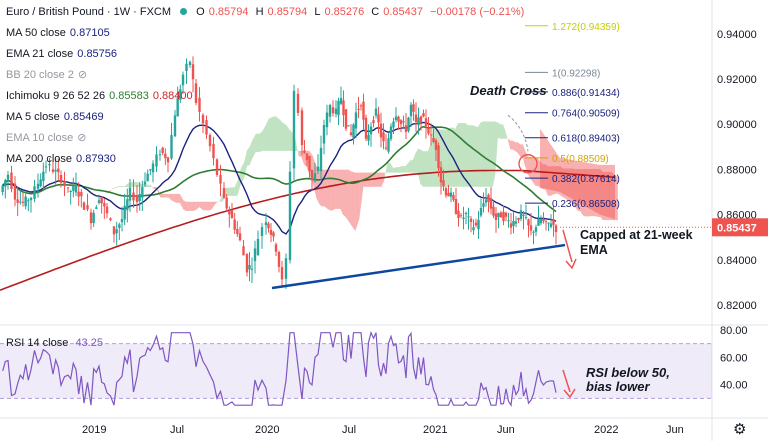 The image size is (768, 441). I want to click on rsi-note-line1: RSI below 50,, so click(628, 372).